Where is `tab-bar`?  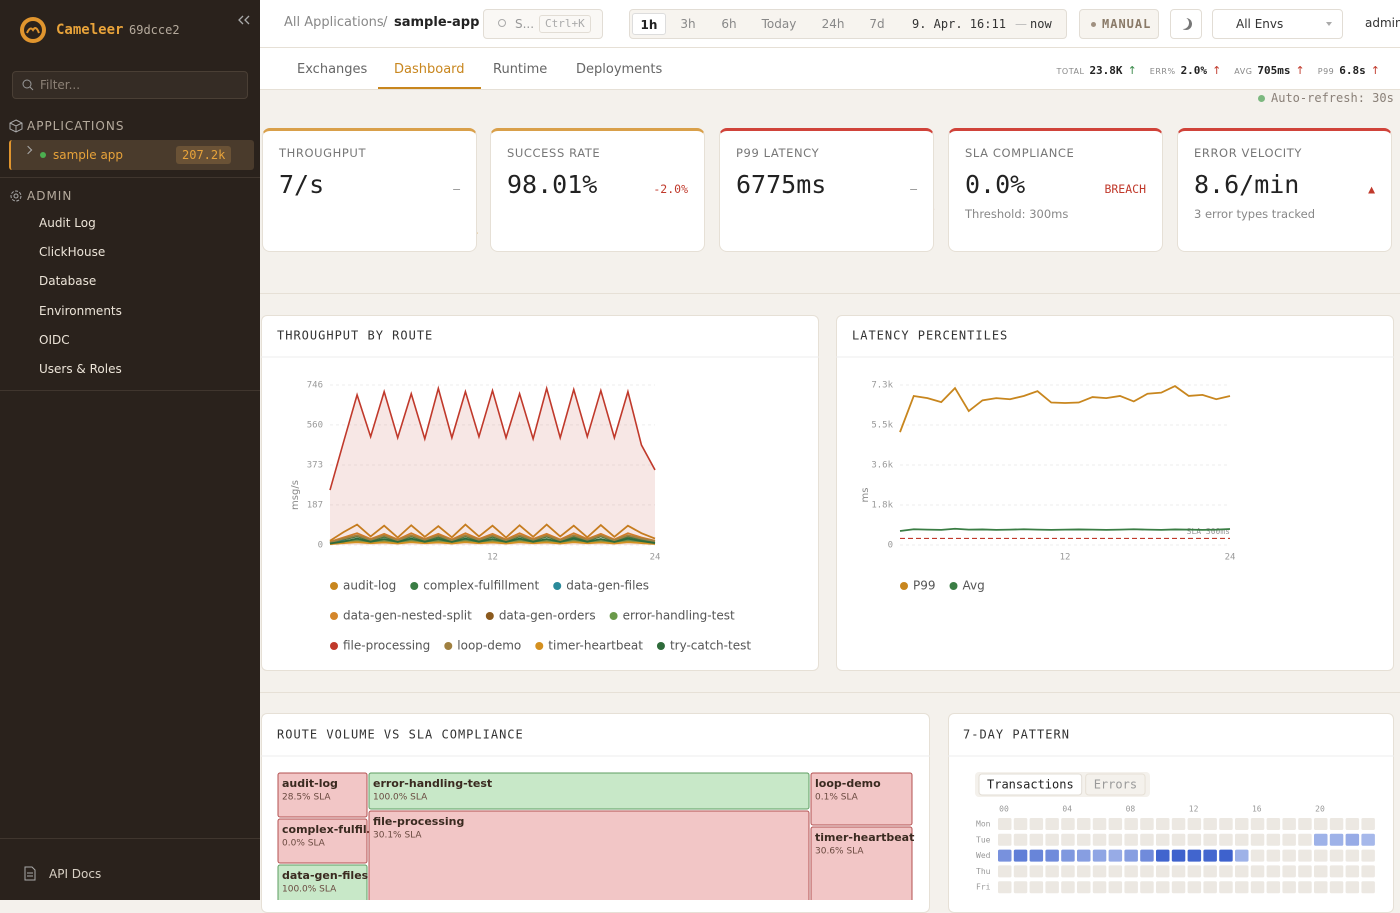 tab-bar is located at coordinates (830, 69).